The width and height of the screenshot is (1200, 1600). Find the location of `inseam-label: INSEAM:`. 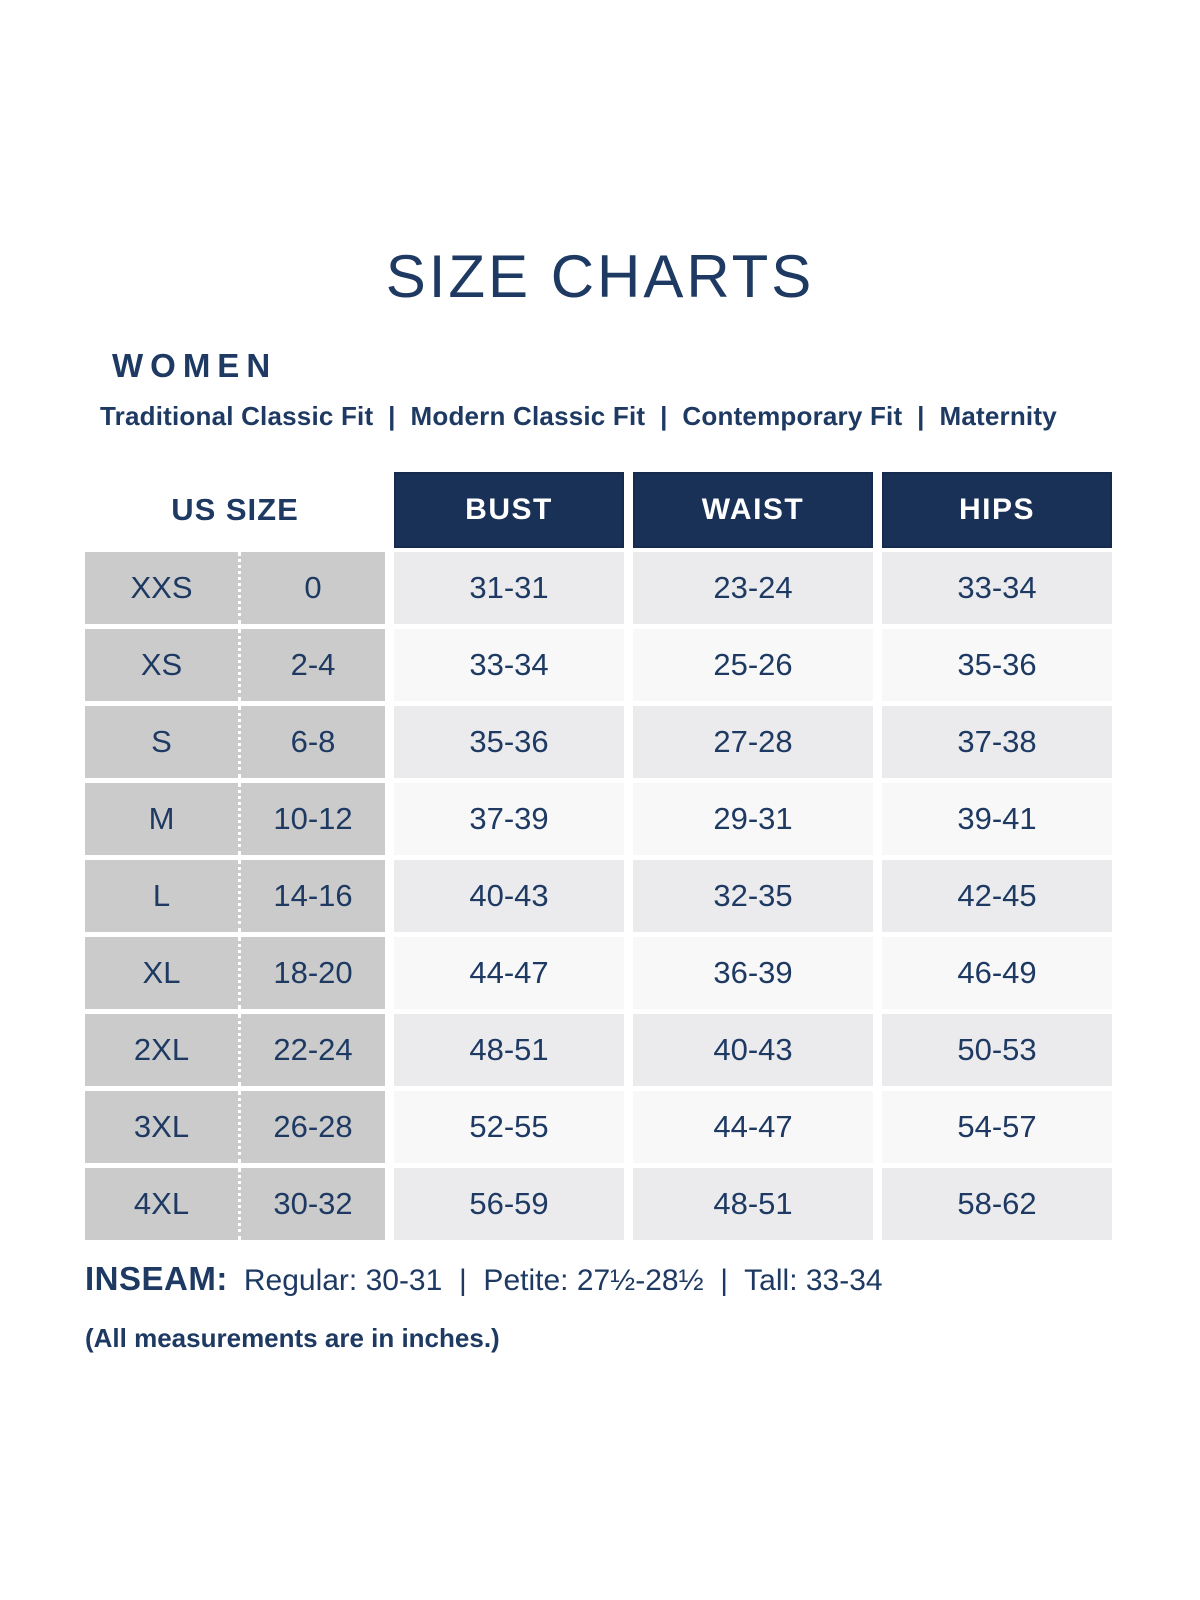

inseam-label: INSEAM: is located at coordinates (156, 1278).